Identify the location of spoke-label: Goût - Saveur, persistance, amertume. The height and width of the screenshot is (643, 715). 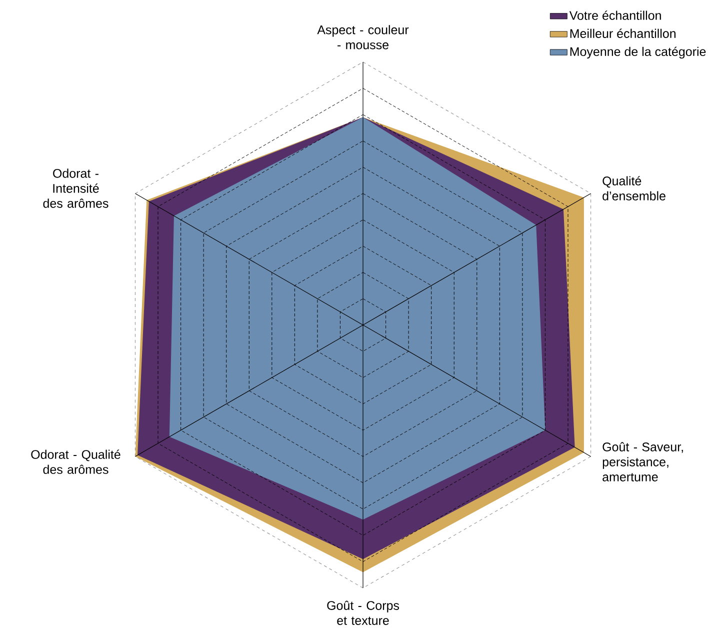
(642, 462).